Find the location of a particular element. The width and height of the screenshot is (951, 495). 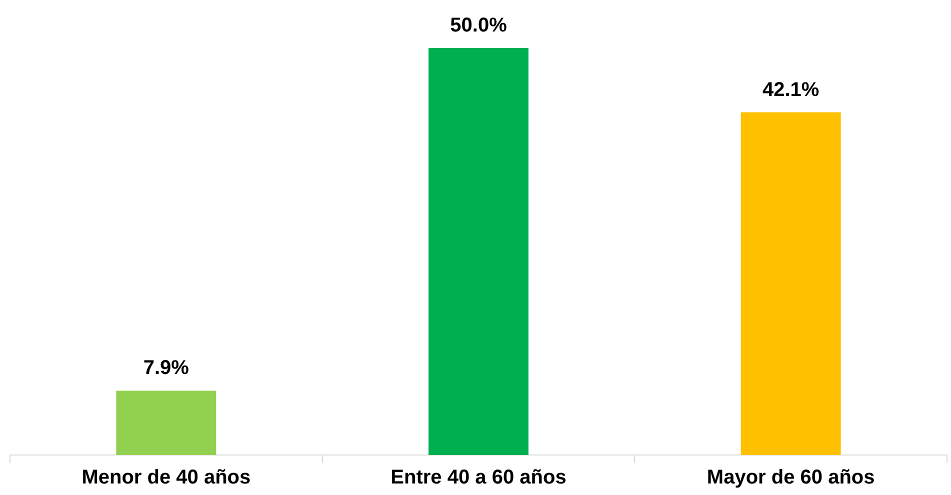

data-label: 7.9% is located at coordinates (166, 368).